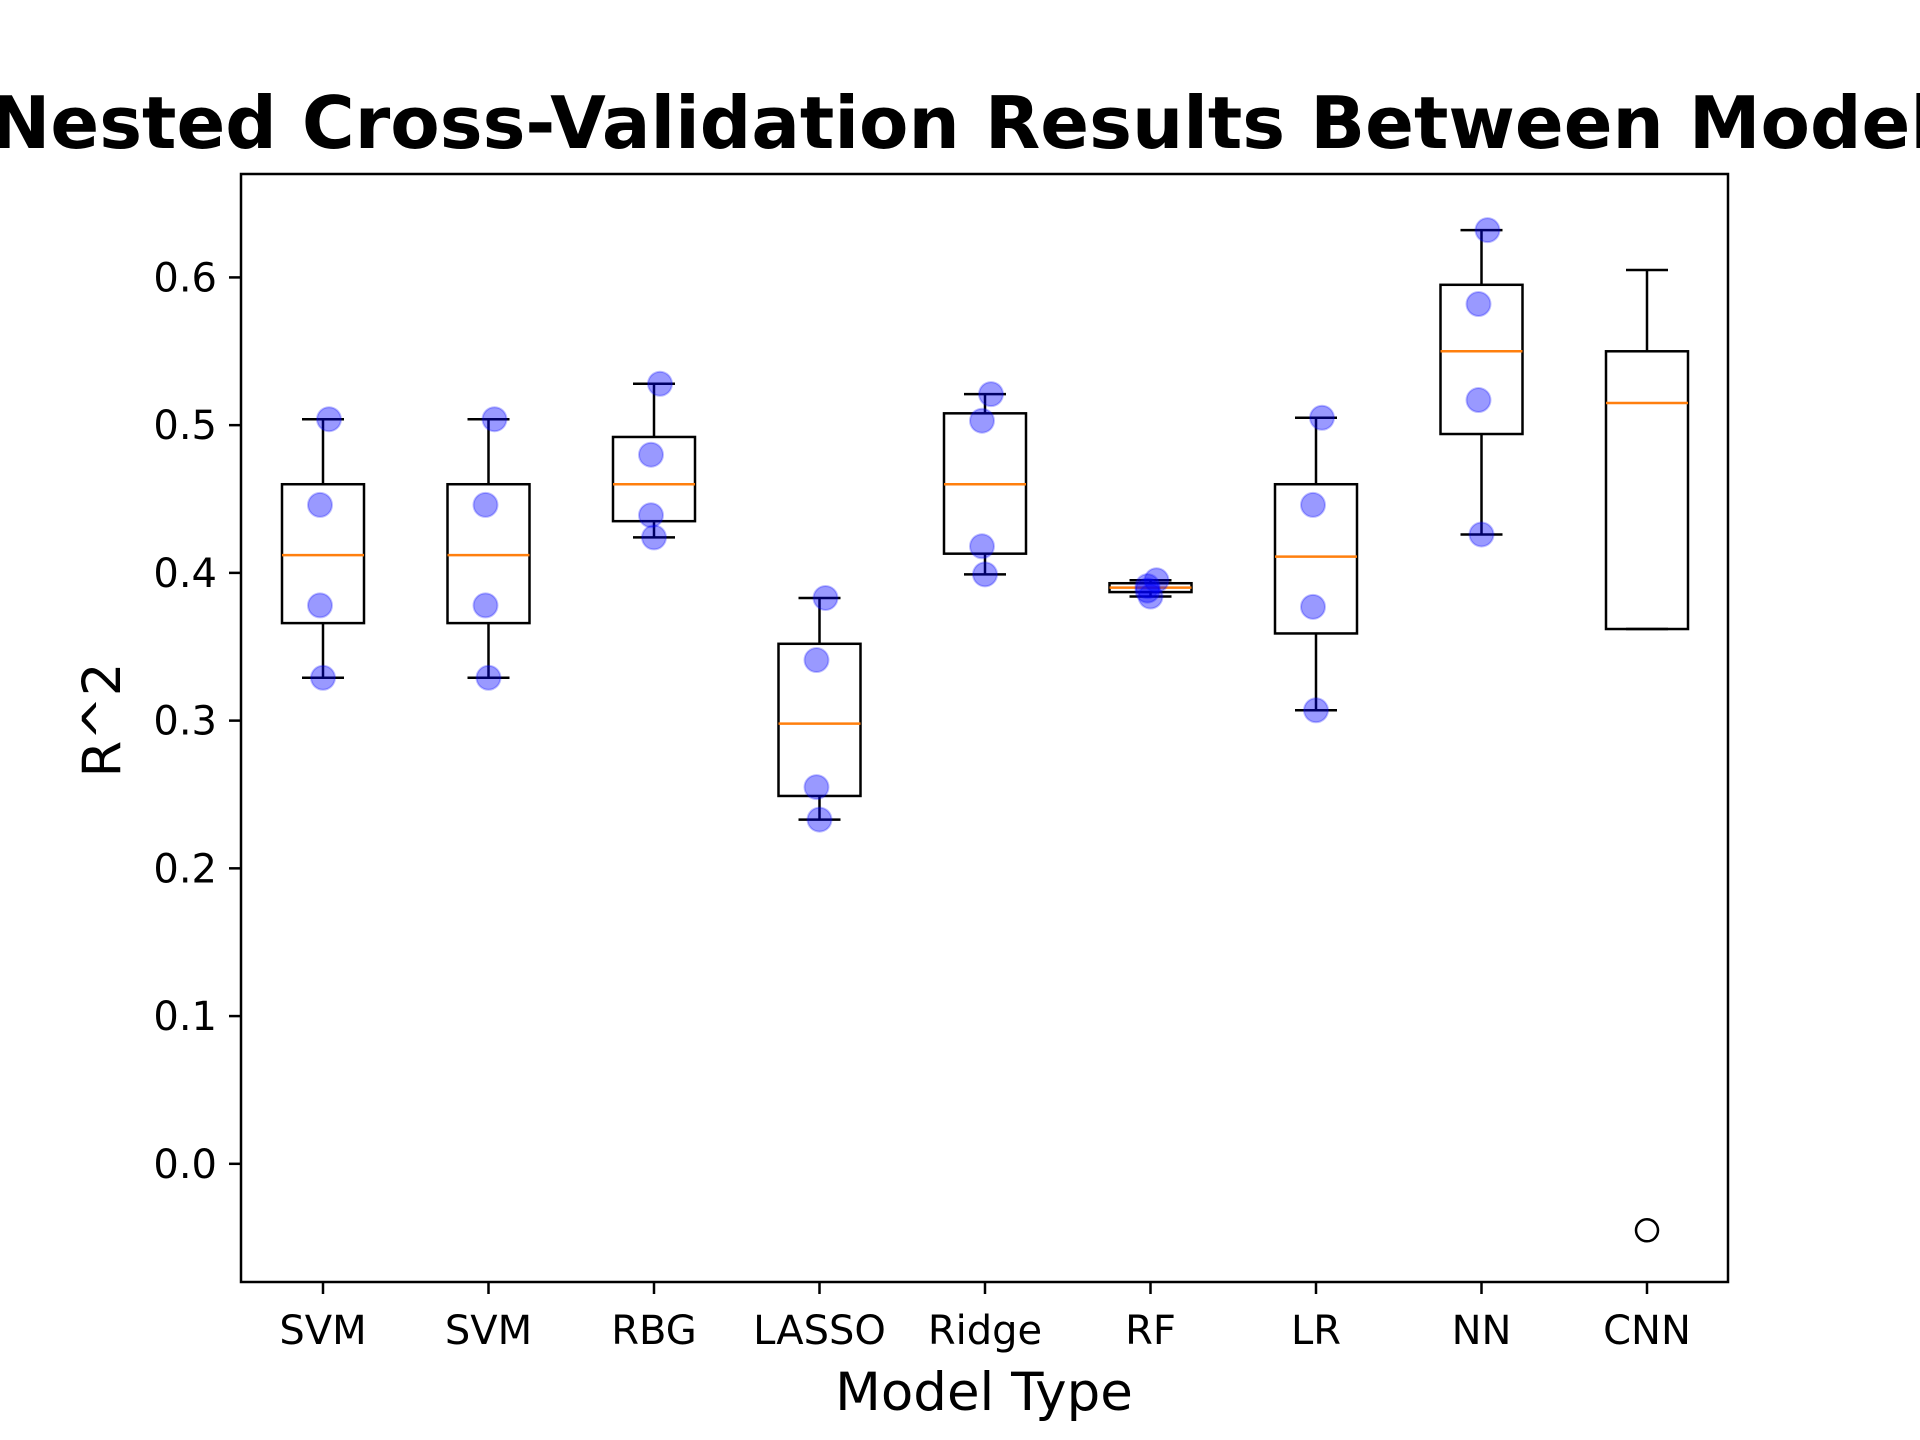  Describe the element at coordinates (1316, 1331) in the screenshot. I see `x-tick-label: LR` at that location.